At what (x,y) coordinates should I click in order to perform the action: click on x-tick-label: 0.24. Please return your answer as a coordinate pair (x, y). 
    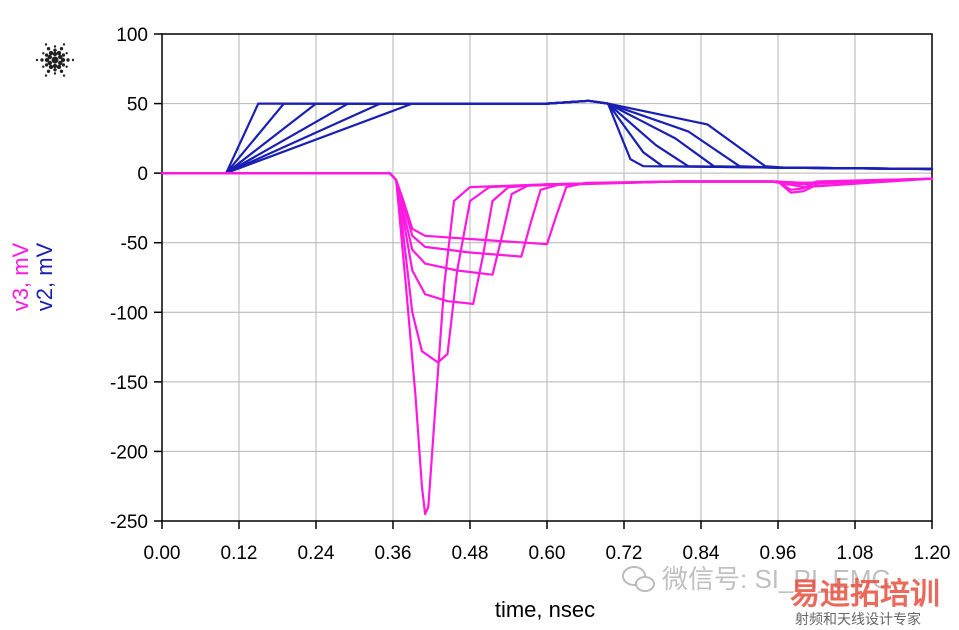
    Looking at the image, I should click on (316, 553).